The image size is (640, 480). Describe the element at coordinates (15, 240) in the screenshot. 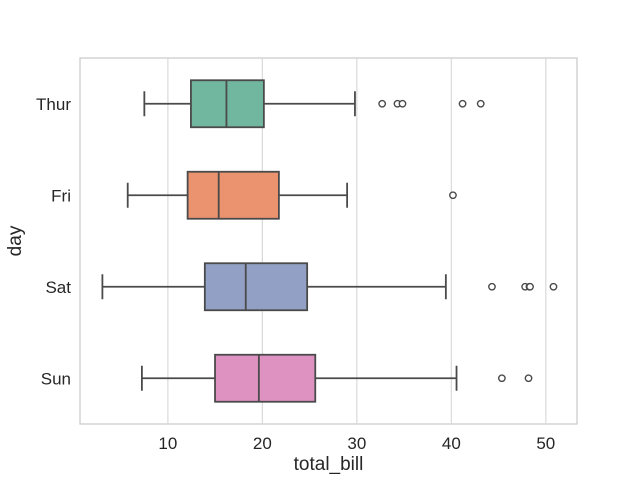

I see `y-axis-label: day` at that location.